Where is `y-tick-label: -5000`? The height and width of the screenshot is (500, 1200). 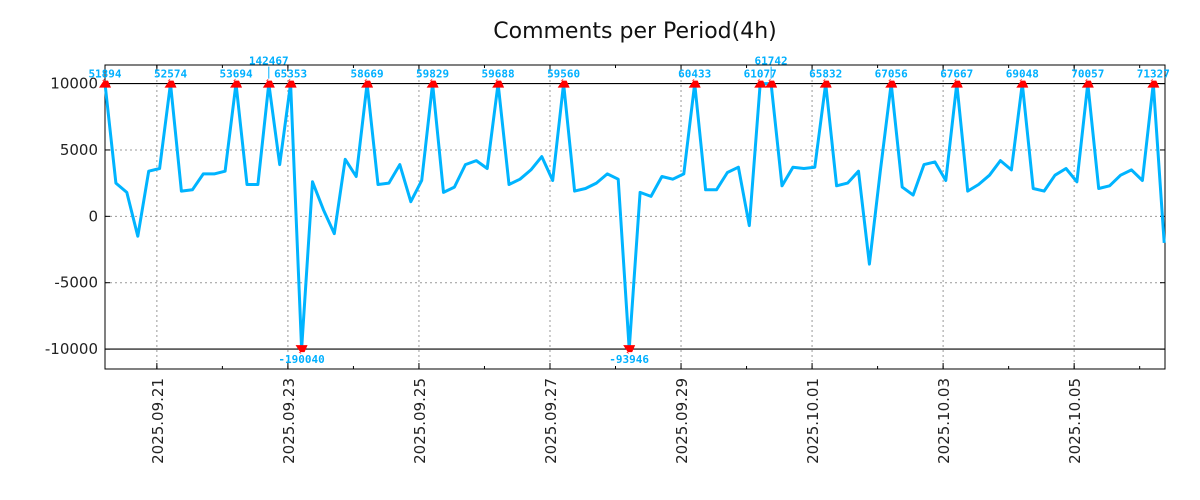
y-tick-label: -5000 is located at coordinates (76, 283).